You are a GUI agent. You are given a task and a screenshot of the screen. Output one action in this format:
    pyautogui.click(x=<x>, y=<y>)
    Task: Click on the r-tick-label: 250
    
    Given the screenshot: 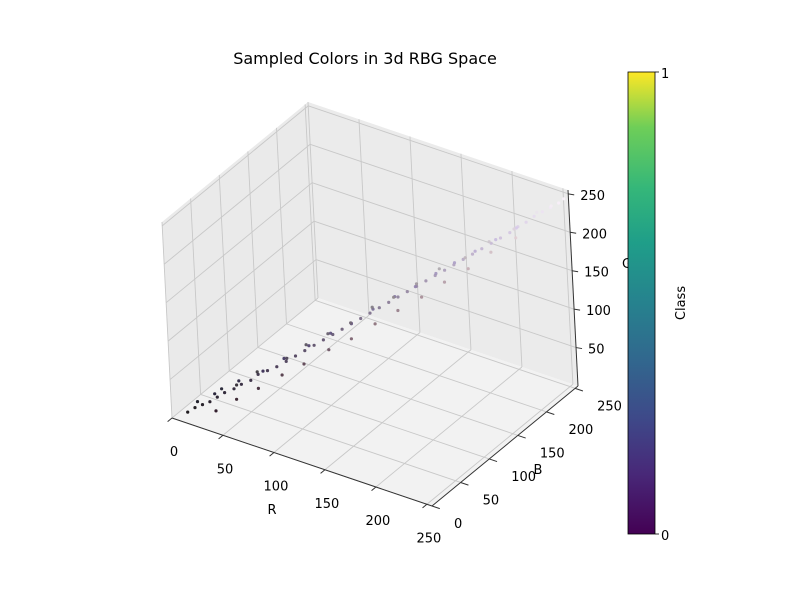 What is the action you would take?
    pyautogui.click(x=428, y=538)
    